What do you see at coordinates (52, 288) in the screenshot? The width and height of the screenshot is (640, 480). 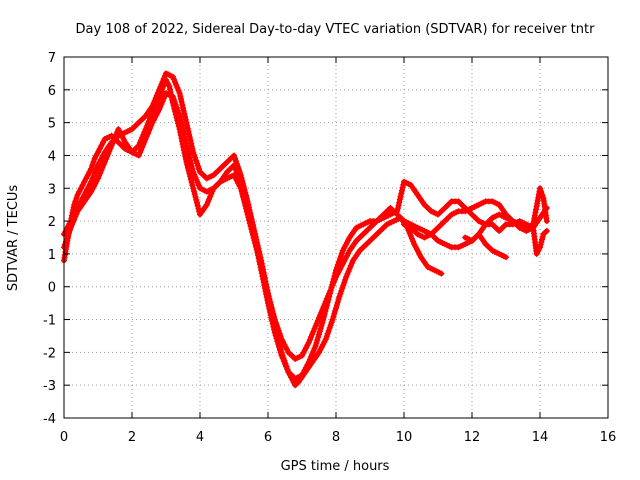 I see `y-tick-label: 0` at bounding box center [52, 288].